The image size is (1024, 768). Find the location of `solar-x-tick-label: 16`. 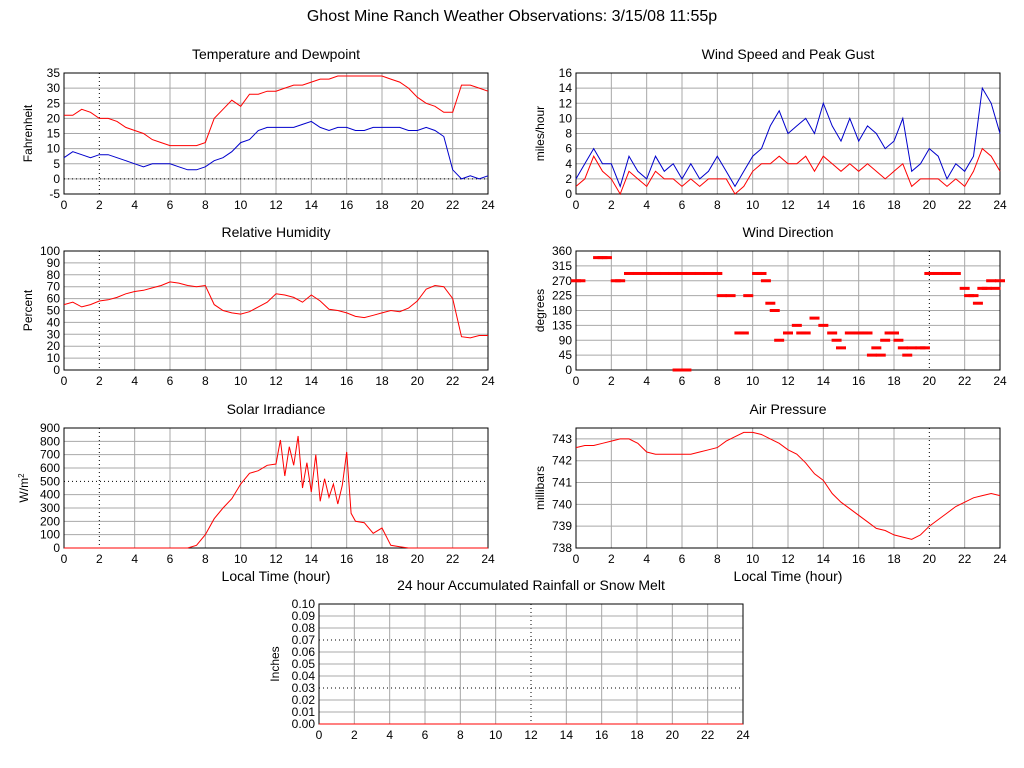

solar-x-tick-label: 16 is located at coordinates (347, 559).